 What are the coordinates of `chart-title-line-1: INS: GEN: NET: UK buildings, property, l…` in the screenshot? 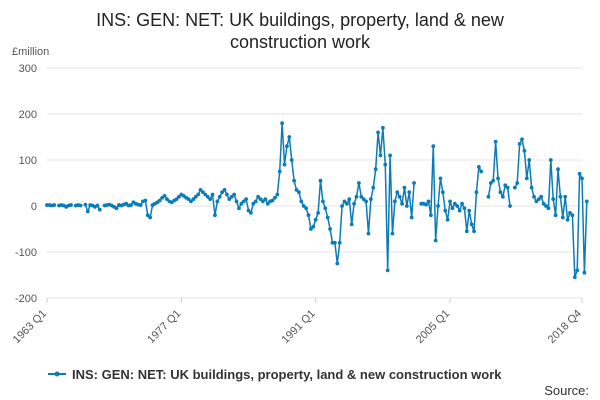 It's located at (300, 20).